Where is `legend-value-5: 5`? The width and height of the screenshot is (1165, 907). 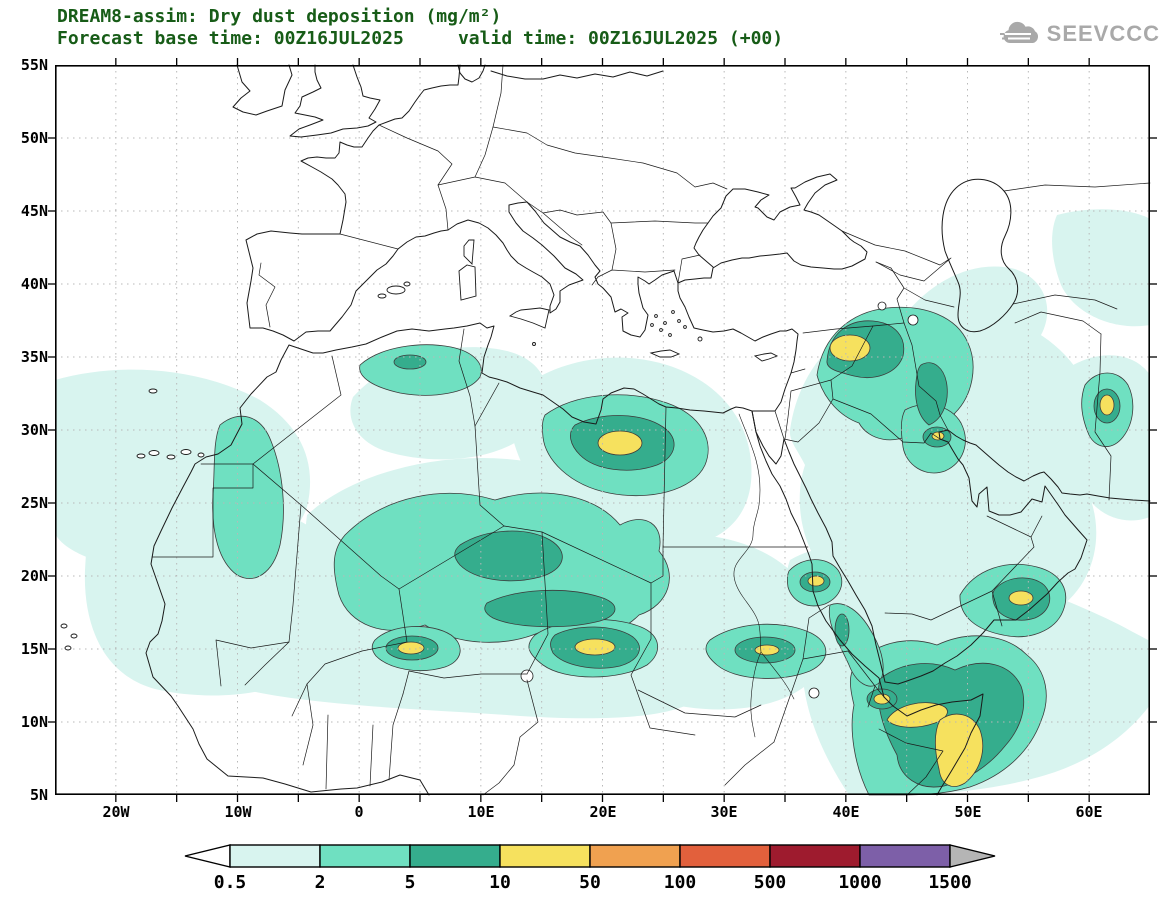 legend-value-5: 5 is located at coordinates (410, 882).